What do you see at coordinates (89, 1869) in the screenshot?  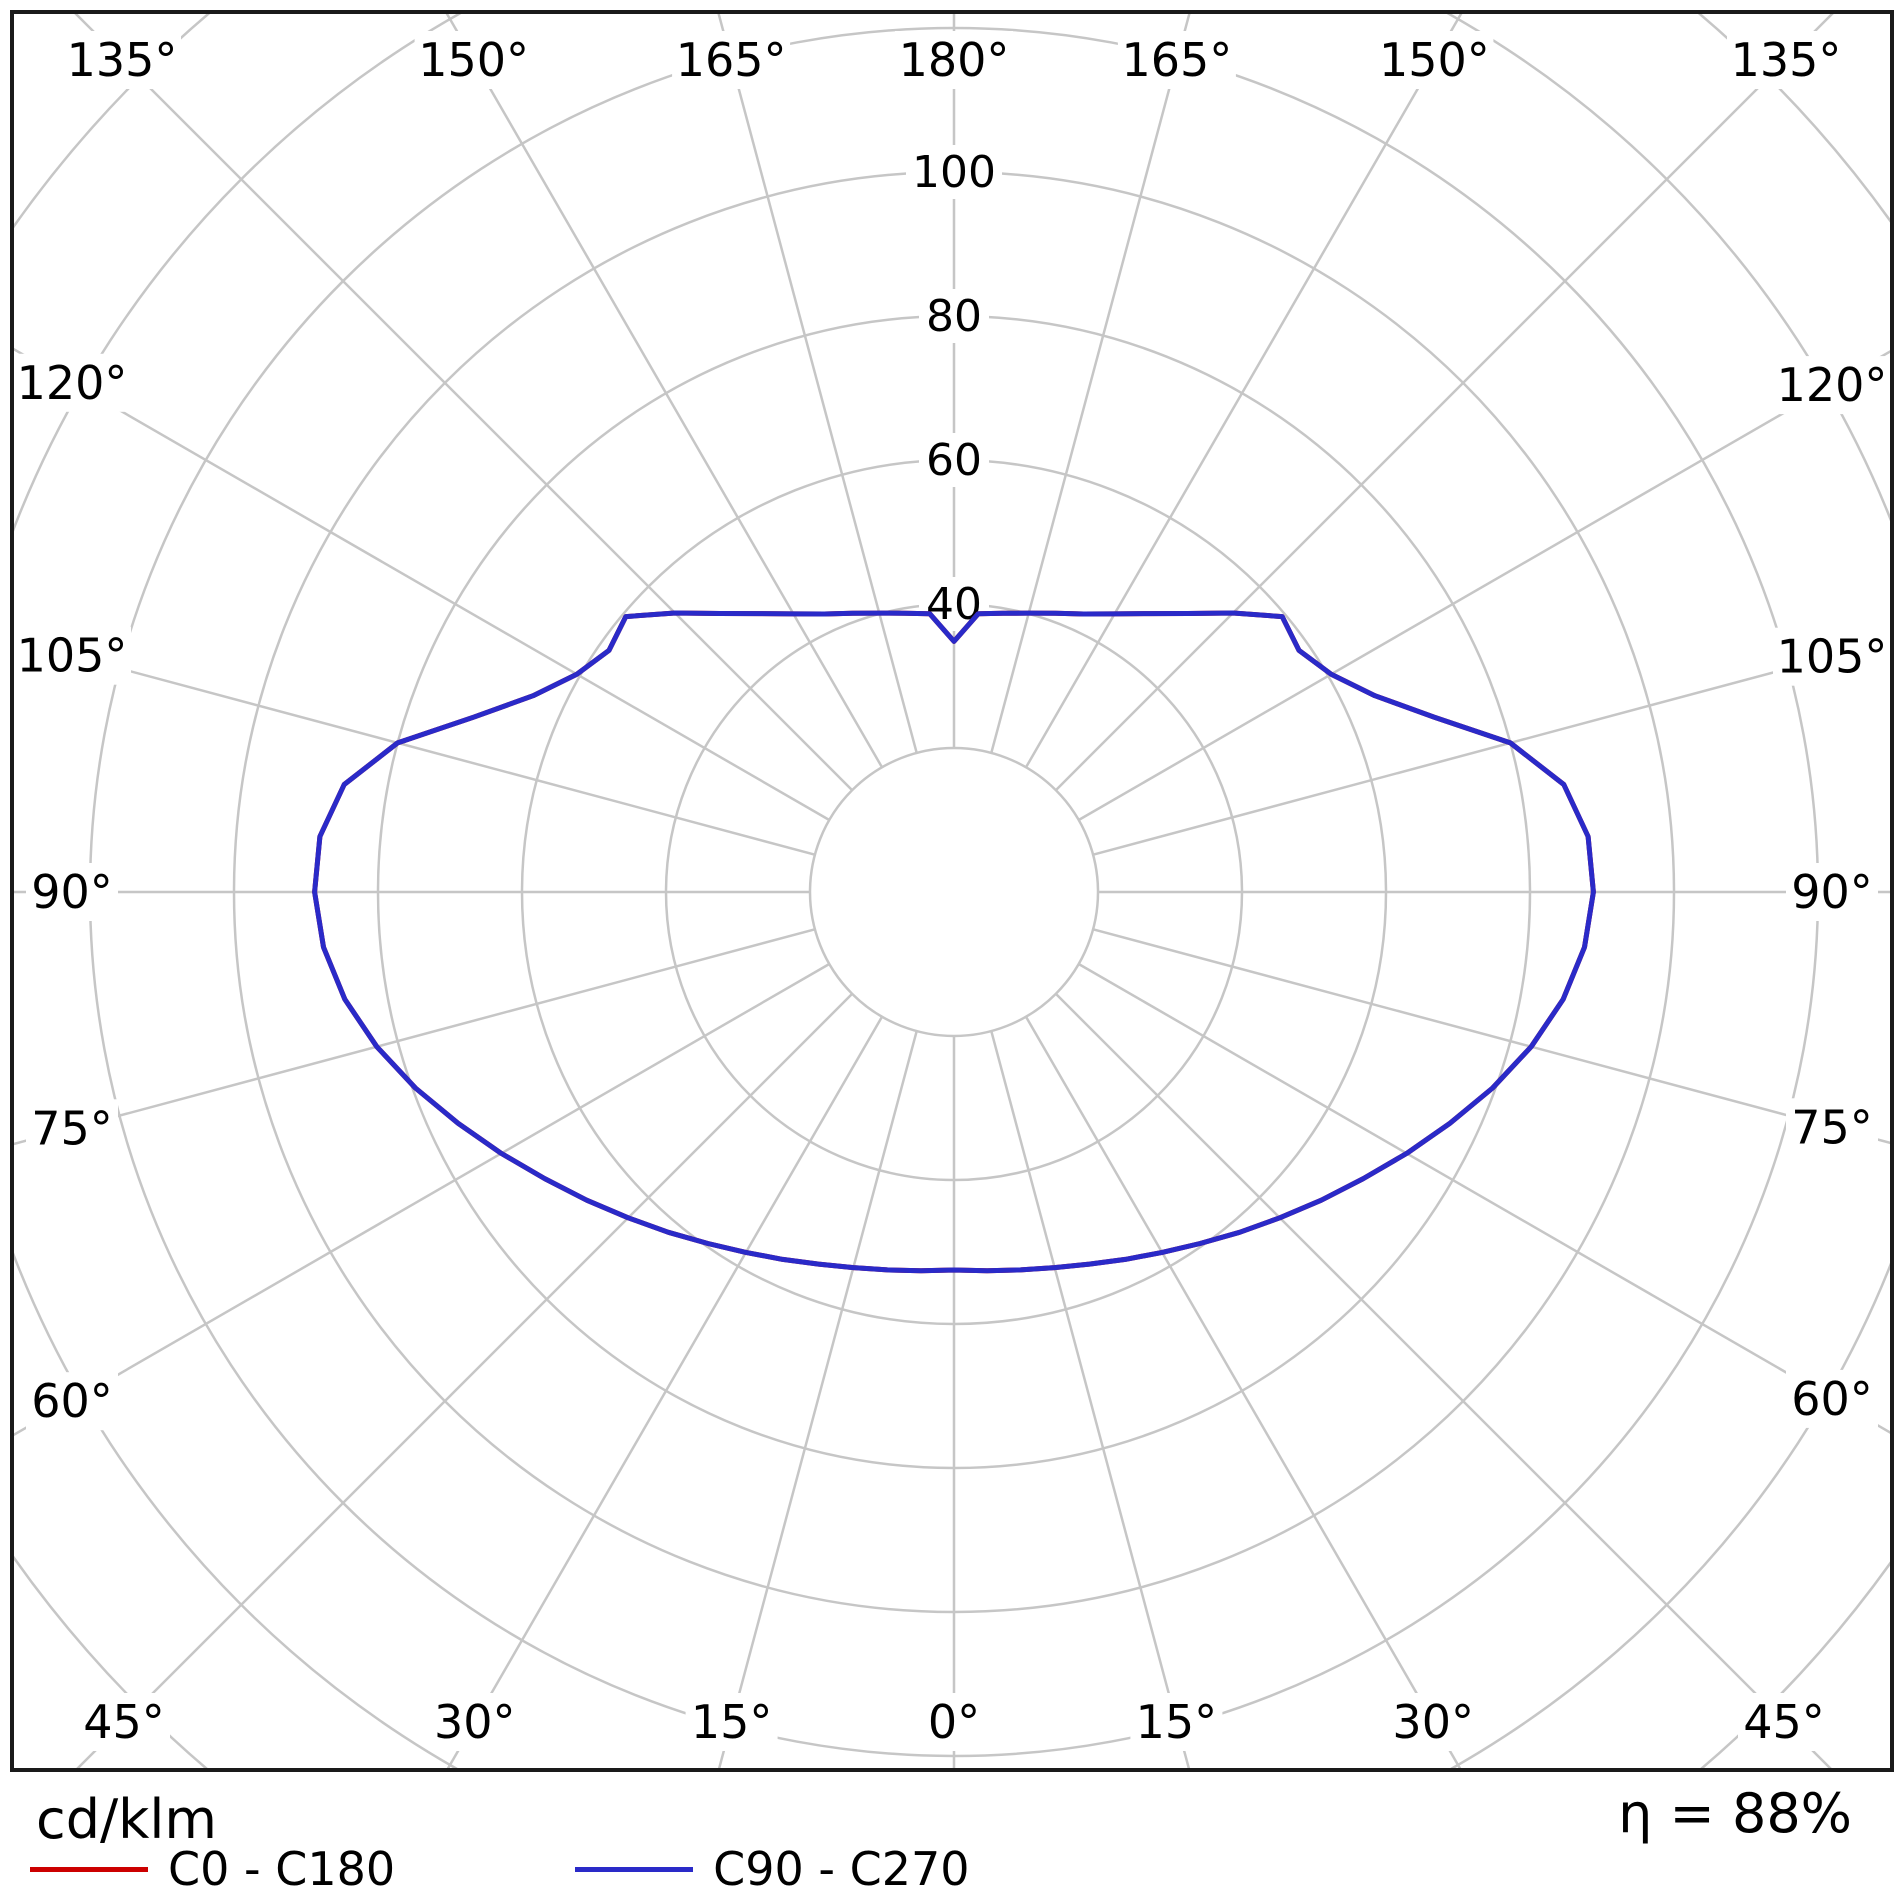 I see `c0-c180-line-swatch` at bounding box center [89, 1869].